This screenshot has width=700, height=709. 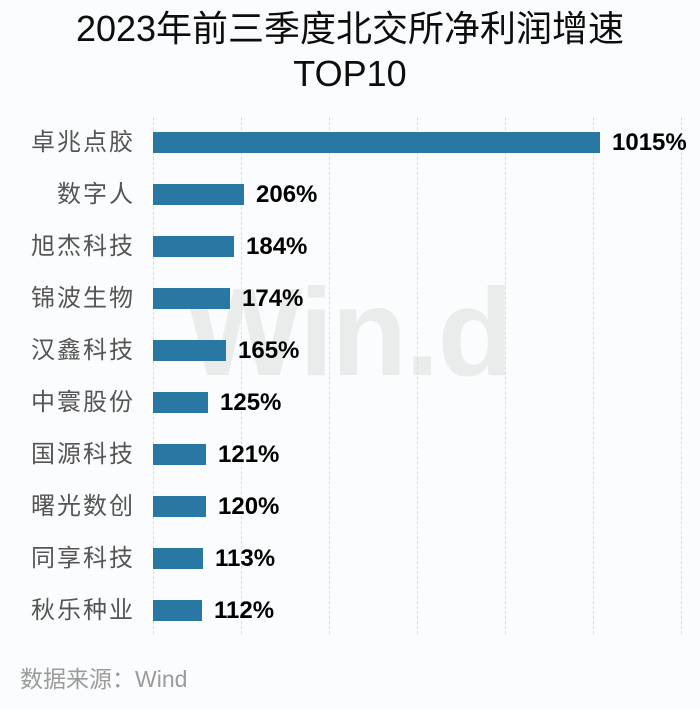 I want to click on chart-title-line1: 2023年前三季度北交所净利润增速, so click(x=350, y=28).